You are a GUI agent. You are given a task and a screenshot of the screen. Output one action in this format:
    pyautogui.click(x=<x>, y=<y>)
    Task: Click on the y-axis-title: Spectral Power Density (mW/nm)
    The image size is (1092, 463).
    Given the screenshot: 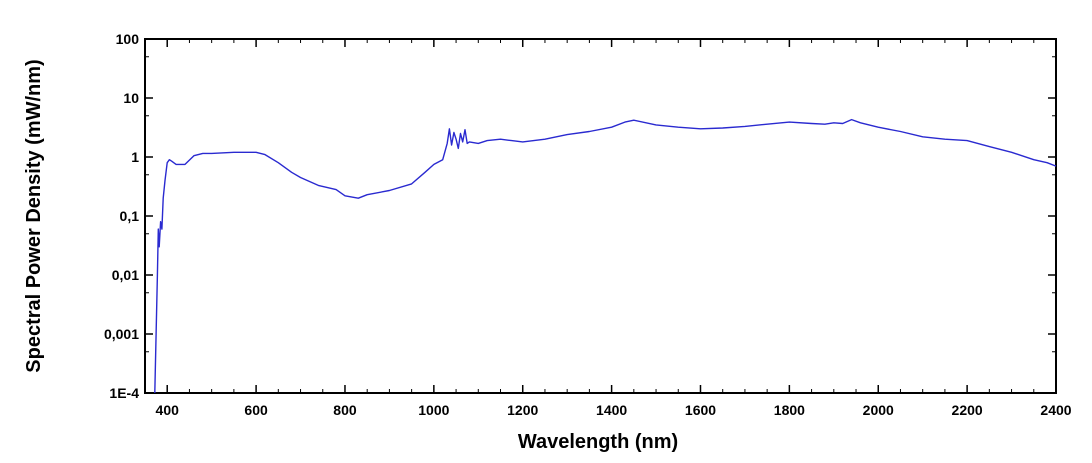 What is the action you would take?
    pyautogui.click(x=34, y=215)
    